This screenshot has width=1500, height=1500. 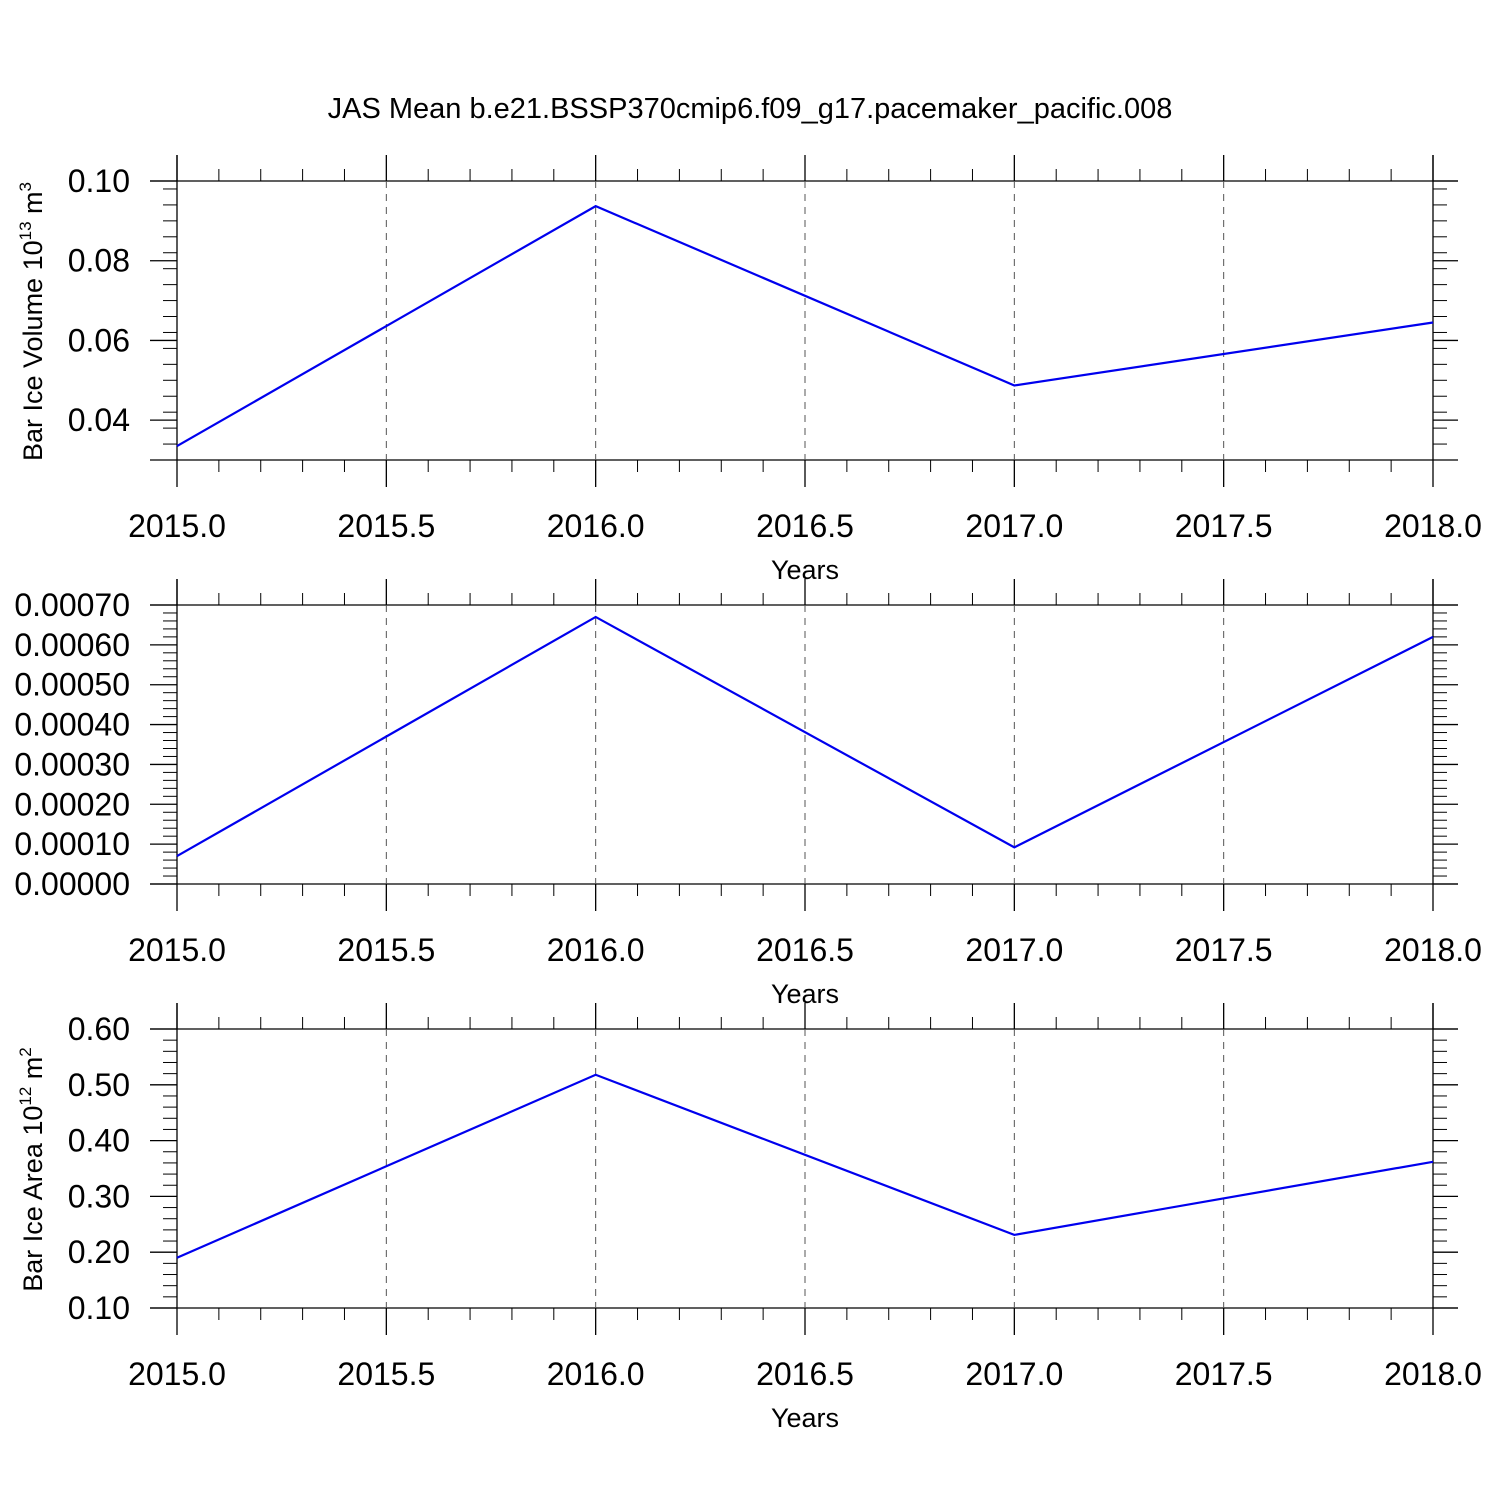 I want to click on y-tick-label: 0.04, so click(x=99, y=420).